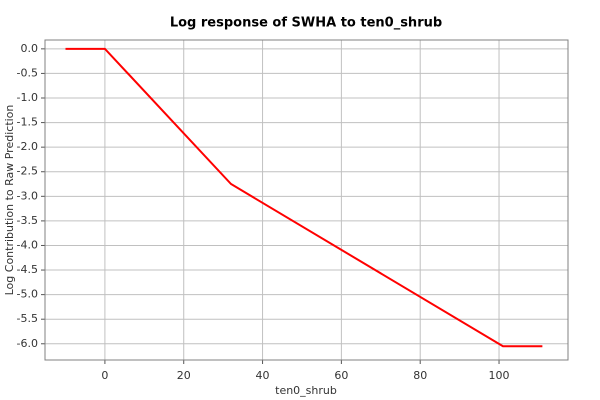 This screenshot has width=600, height=400. What do you see at coordinates (9, 200) in the screenshot?
I see `y-axis-label: Log Contribution to Raw Prediction` at bounding box center [9, 200].